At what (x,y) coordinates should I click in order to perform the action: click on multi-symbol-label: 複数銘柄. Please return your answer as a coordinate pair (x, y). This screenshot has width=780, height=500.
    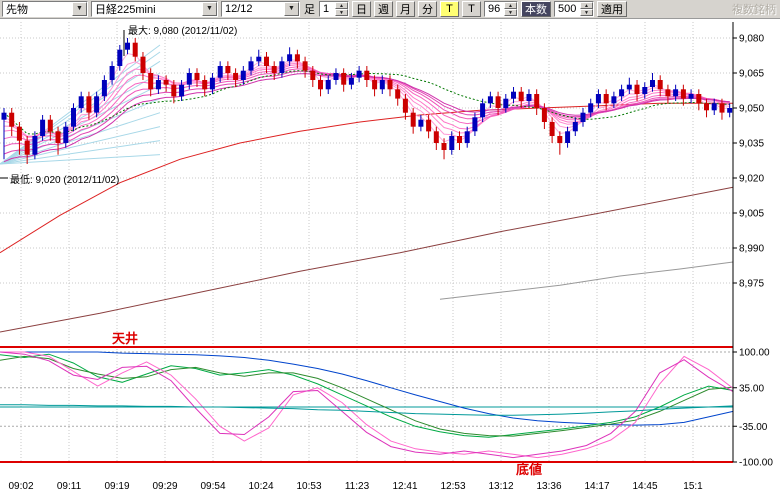
    Looking at the image, I should click on (754, 10).